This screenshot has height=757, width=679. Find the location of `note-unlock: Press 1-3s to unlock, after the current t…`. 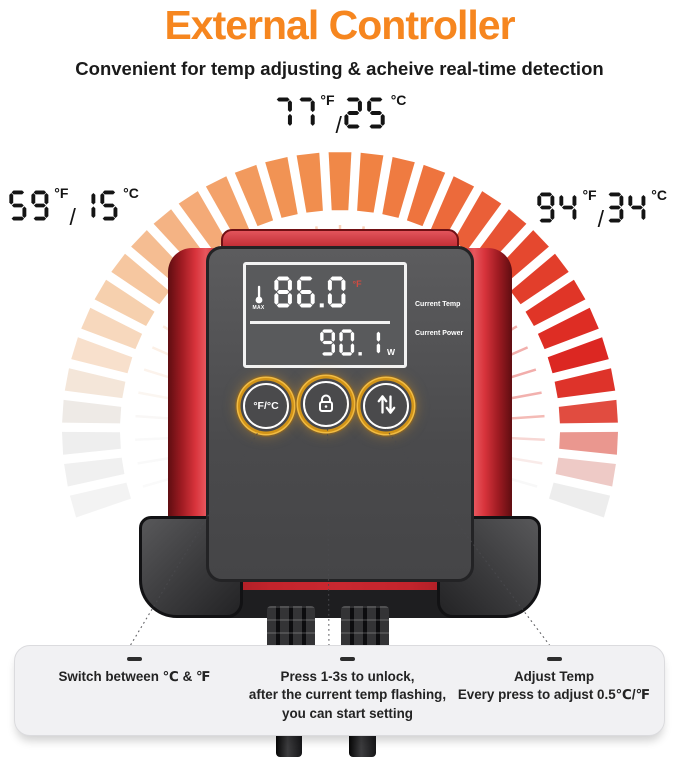

note-unlock: Press 1-3s to unlock, after the current t… is located at coordinates (347, 689).